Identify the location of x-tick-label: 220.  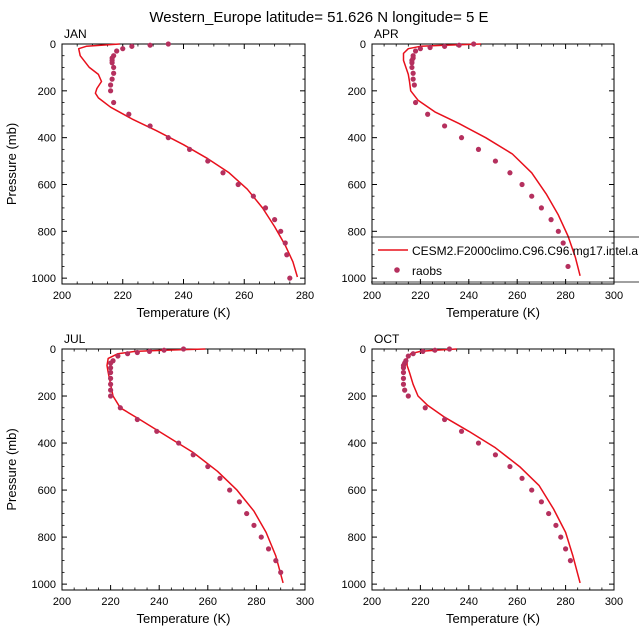
(110, 602).